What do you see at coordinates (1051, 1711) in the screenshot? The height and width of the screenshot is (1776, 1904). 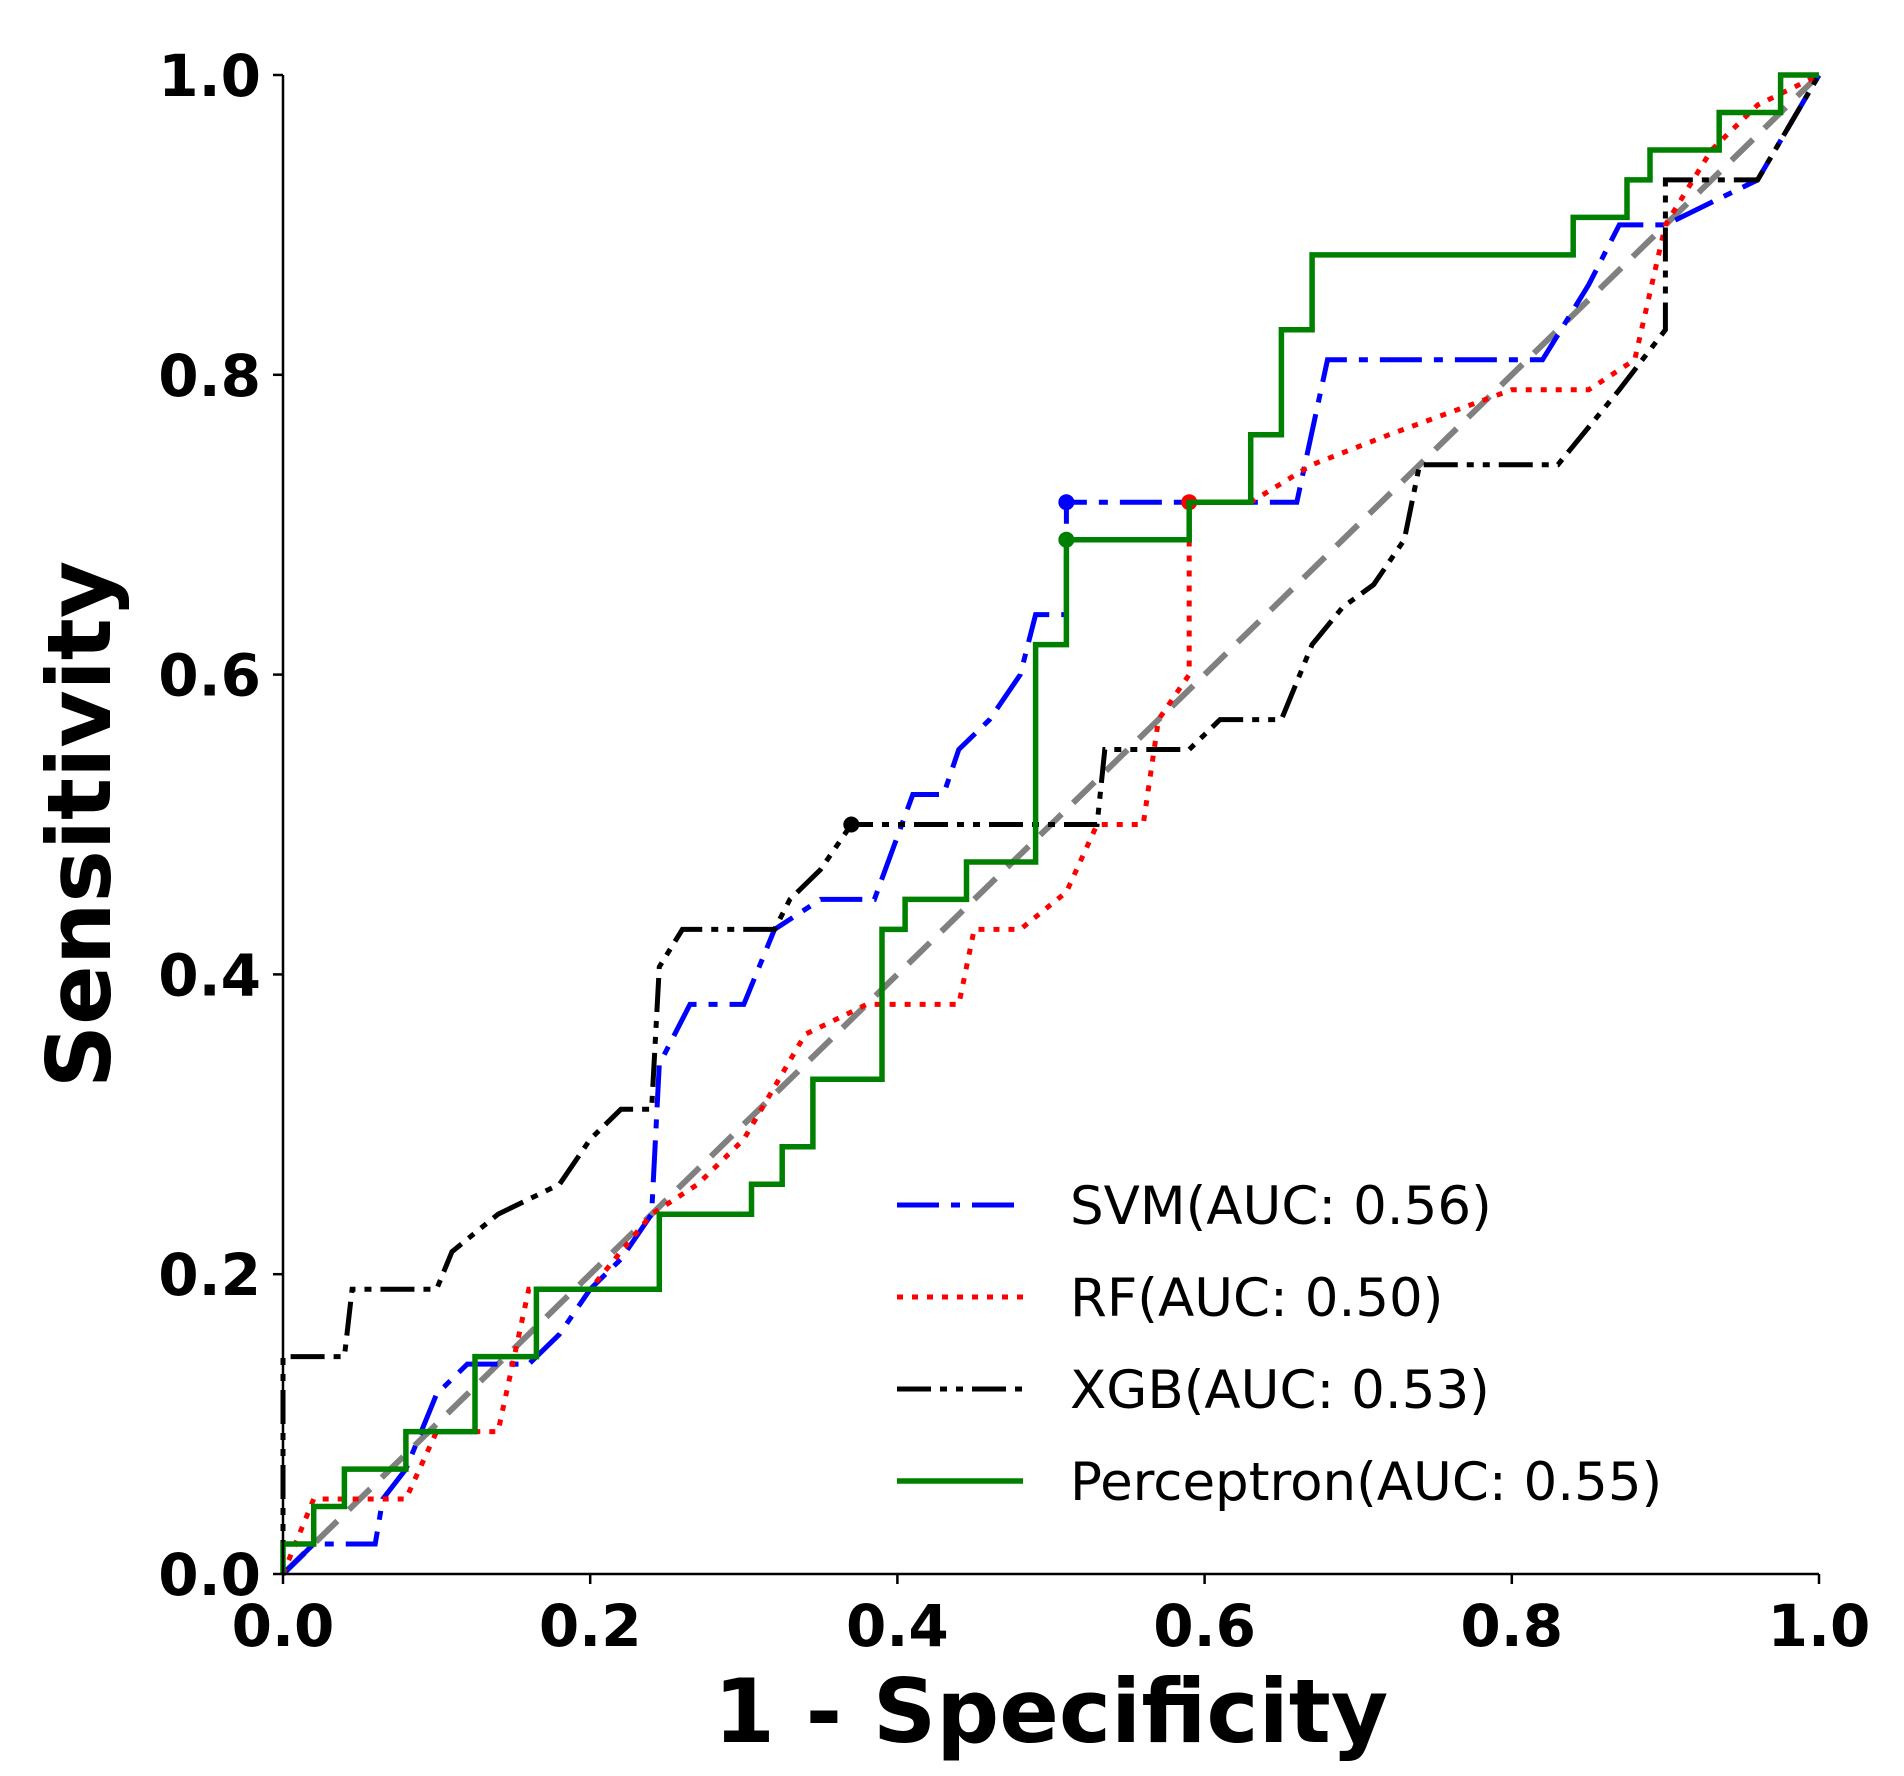 I see `x-axis-title: 1 - Specificity` at bounding box center [1051, 1711].